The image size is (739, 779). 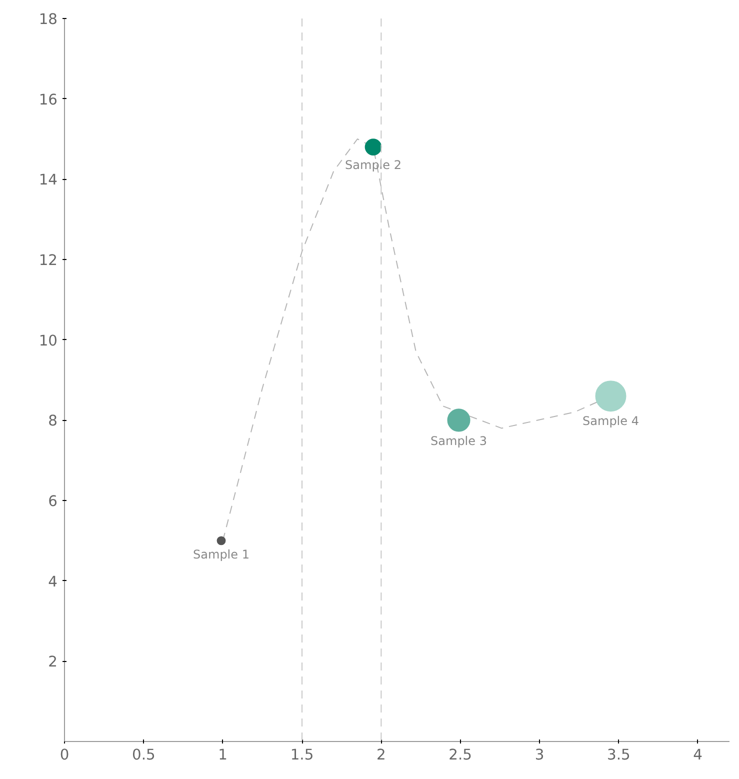 What do you see at coordinates (223, 755) in the screenshot?
I see `x-tick-label: 1` at bounding box center [223, 755].